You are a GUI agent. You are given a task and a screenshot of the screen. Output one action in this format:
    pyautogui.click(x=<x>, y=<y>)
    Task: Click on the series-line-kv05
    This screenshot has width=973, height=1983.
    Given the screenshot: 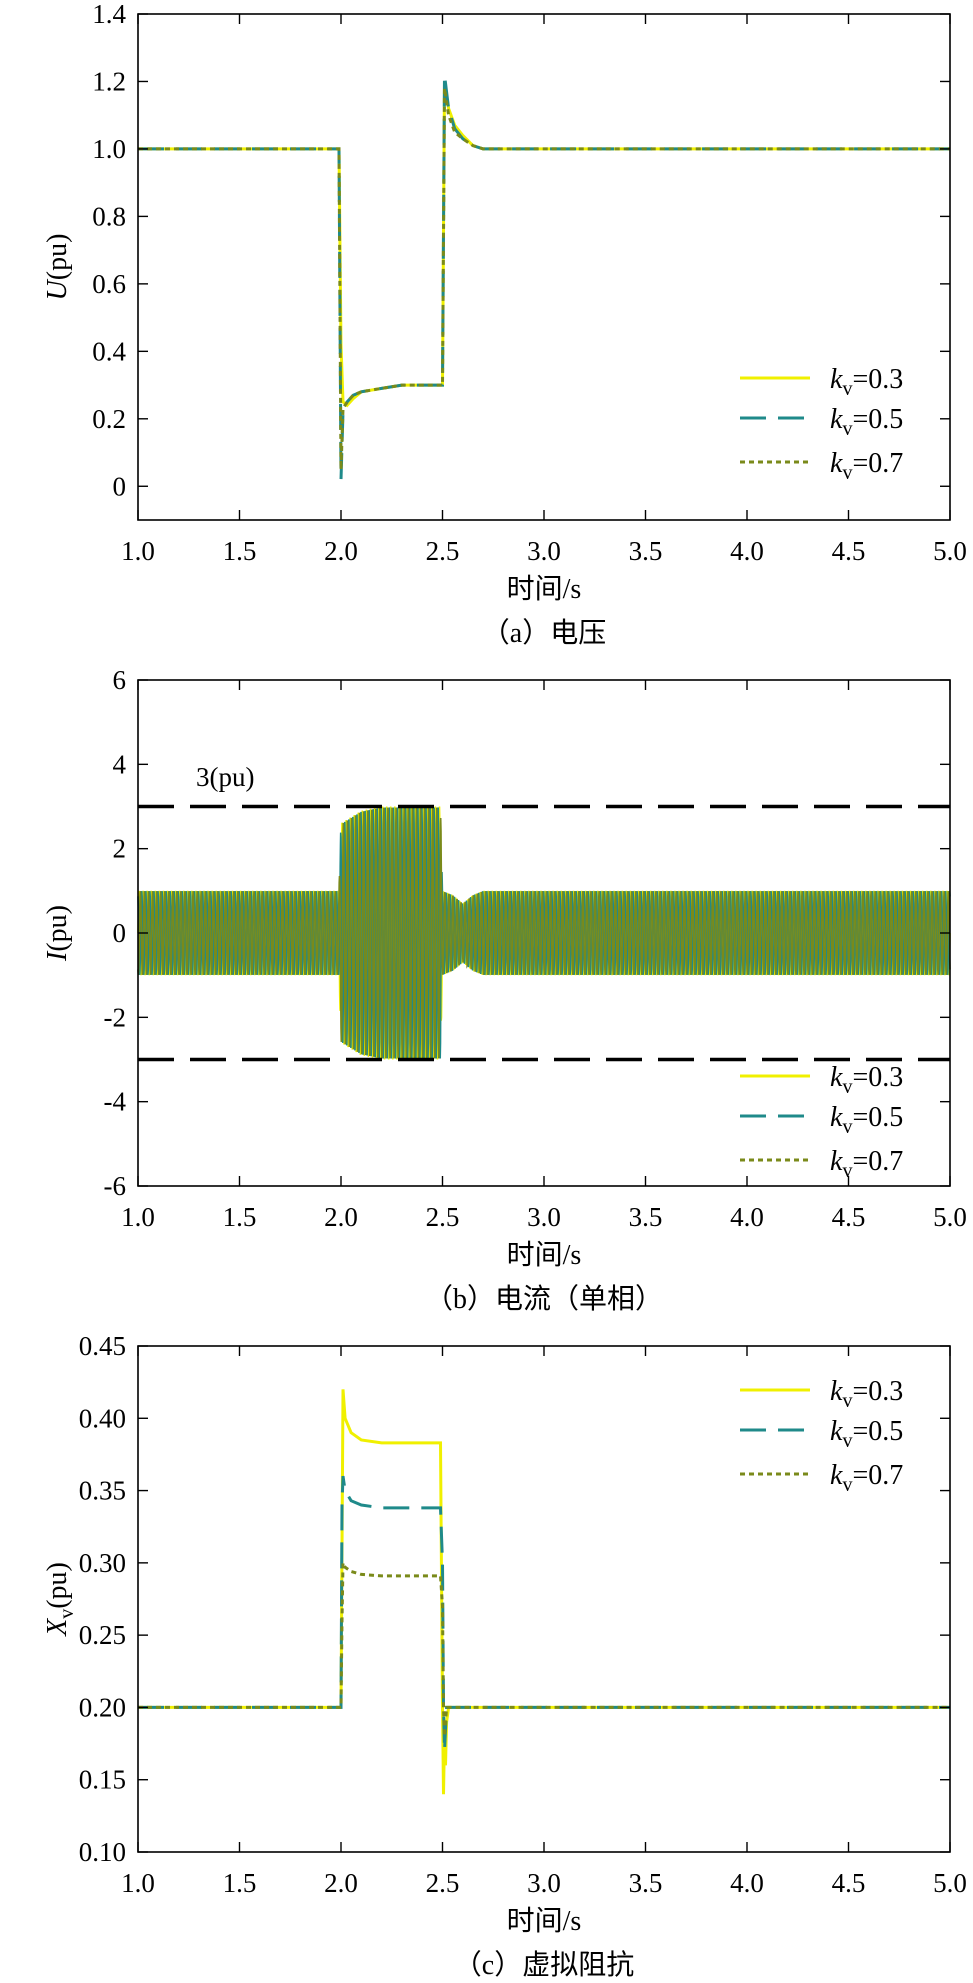 What is the action you would take?
    pyautogui.click(x=544, y=1613)
    